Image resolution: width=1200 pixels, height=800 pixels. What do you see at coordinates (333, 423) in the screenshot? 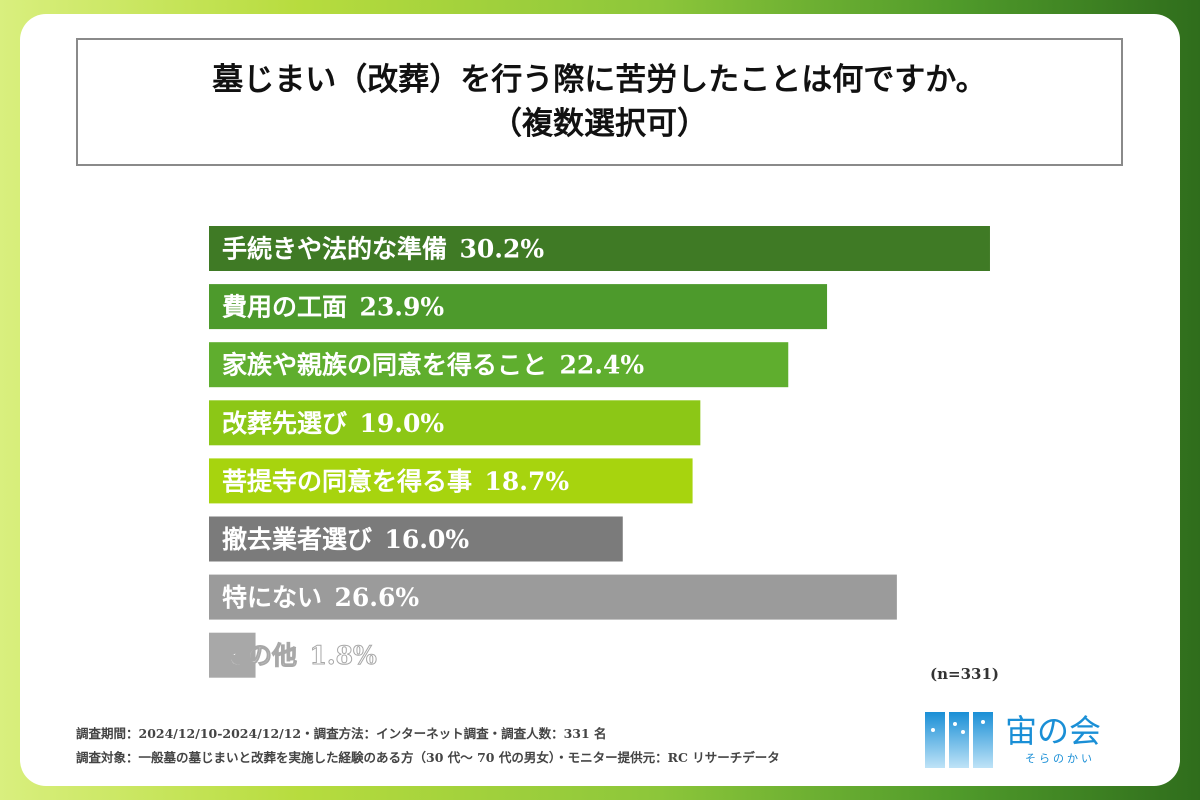
I see `bar-label-4: 改葬先選び 19.0%` at bounding box center [333, 423].